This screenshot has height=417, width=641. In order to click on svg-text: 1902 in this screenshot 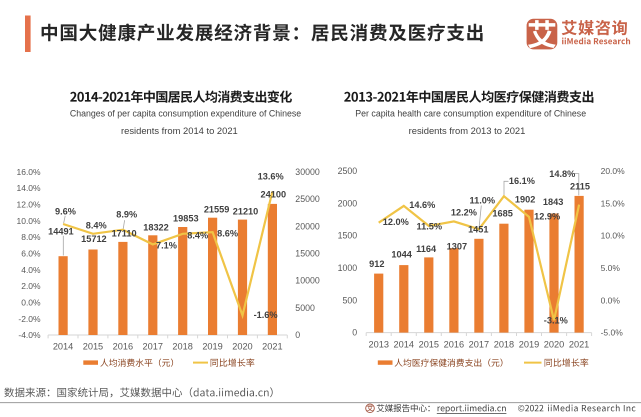, I will do `click(525, 200)`.